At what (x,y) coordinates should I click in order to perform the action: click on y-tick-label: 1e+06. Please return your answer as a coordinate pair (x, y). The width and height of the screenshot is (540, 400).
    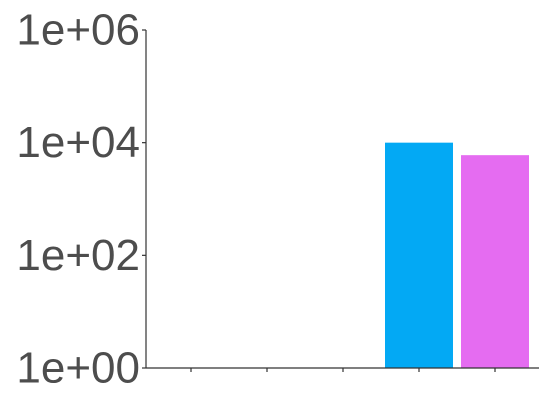
    Looking at the image, I should click on (78, 30).